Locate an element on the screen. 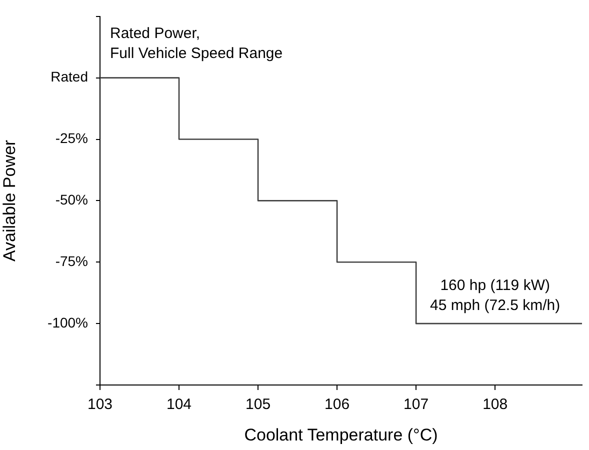  annotation: 160 hp (119 kW) 45 mph (72.5 km/h) is located at coordinates (495, 295).